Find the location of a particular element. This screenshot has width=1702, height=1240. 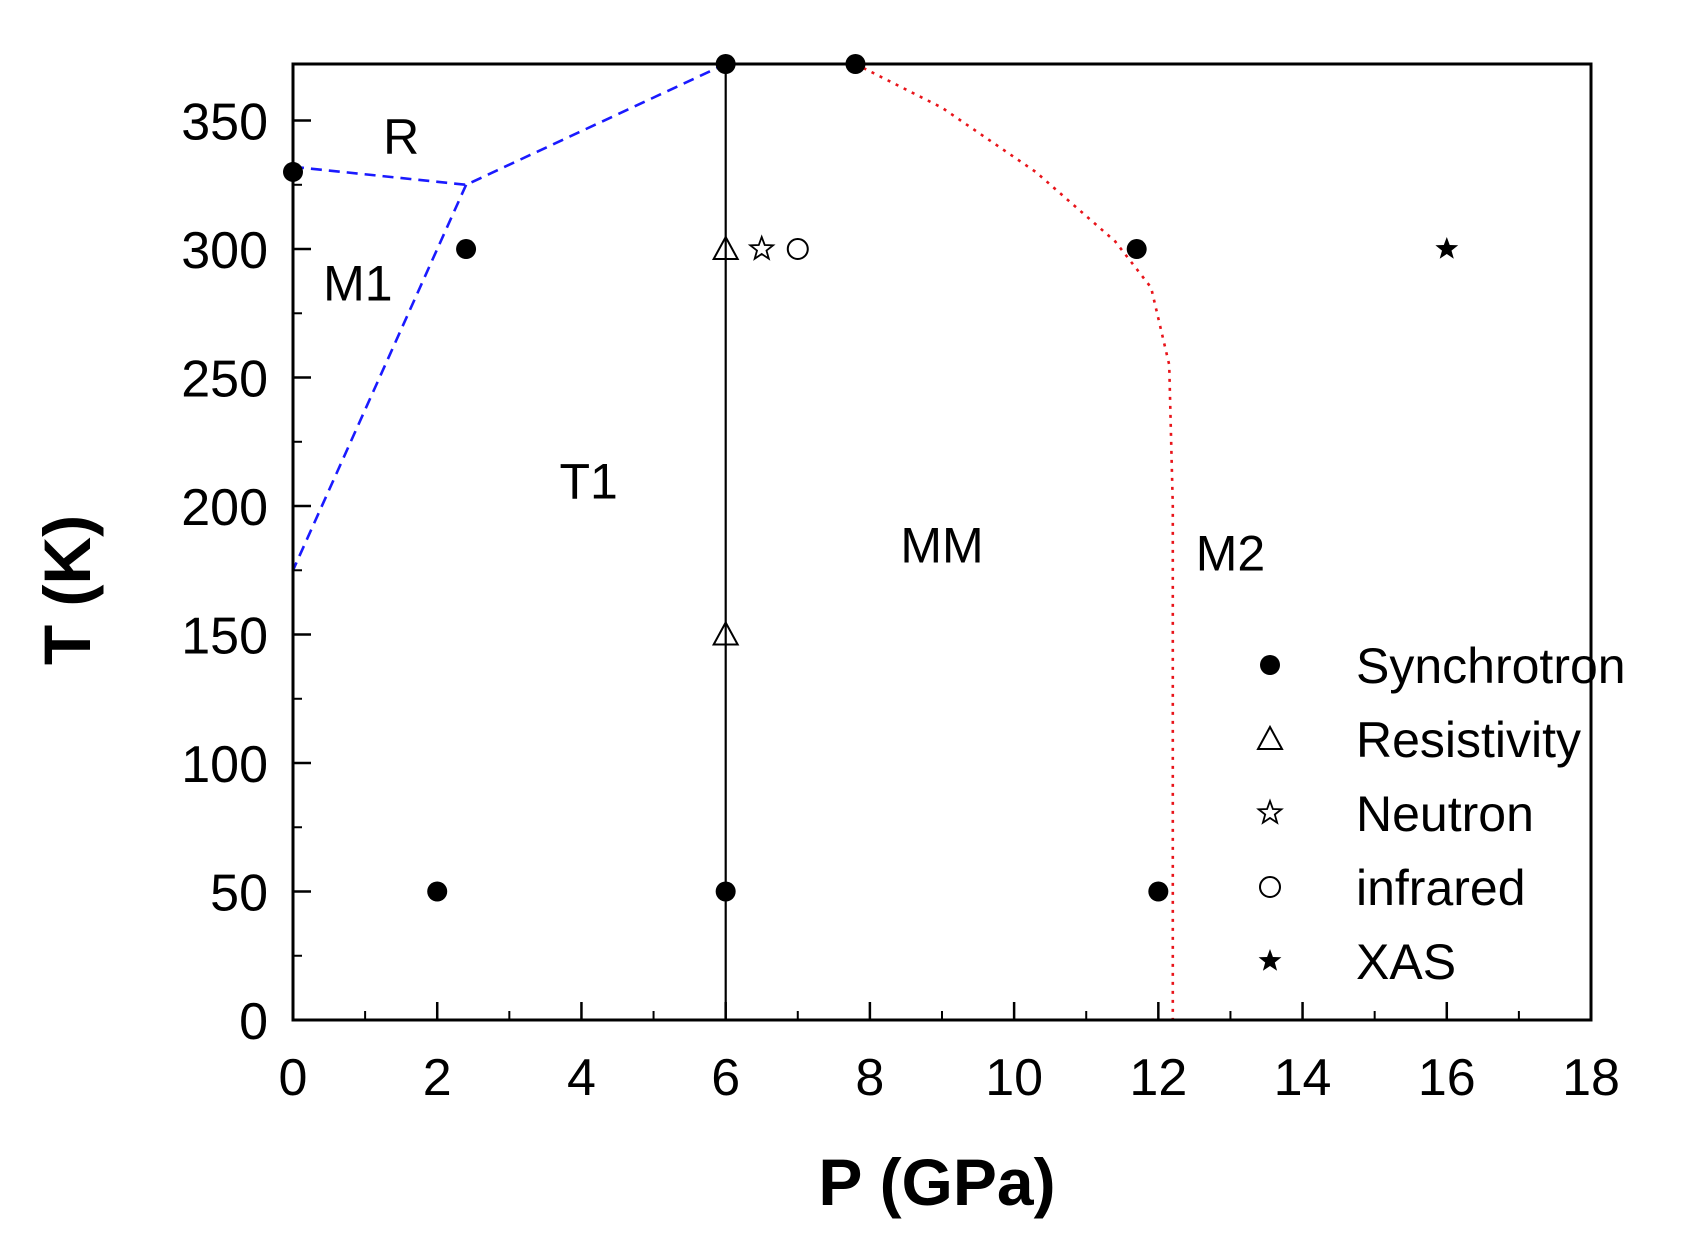

legend: Synchrotron Resistivity Neutron infrared XAS is located at coordinates (1441, 814).